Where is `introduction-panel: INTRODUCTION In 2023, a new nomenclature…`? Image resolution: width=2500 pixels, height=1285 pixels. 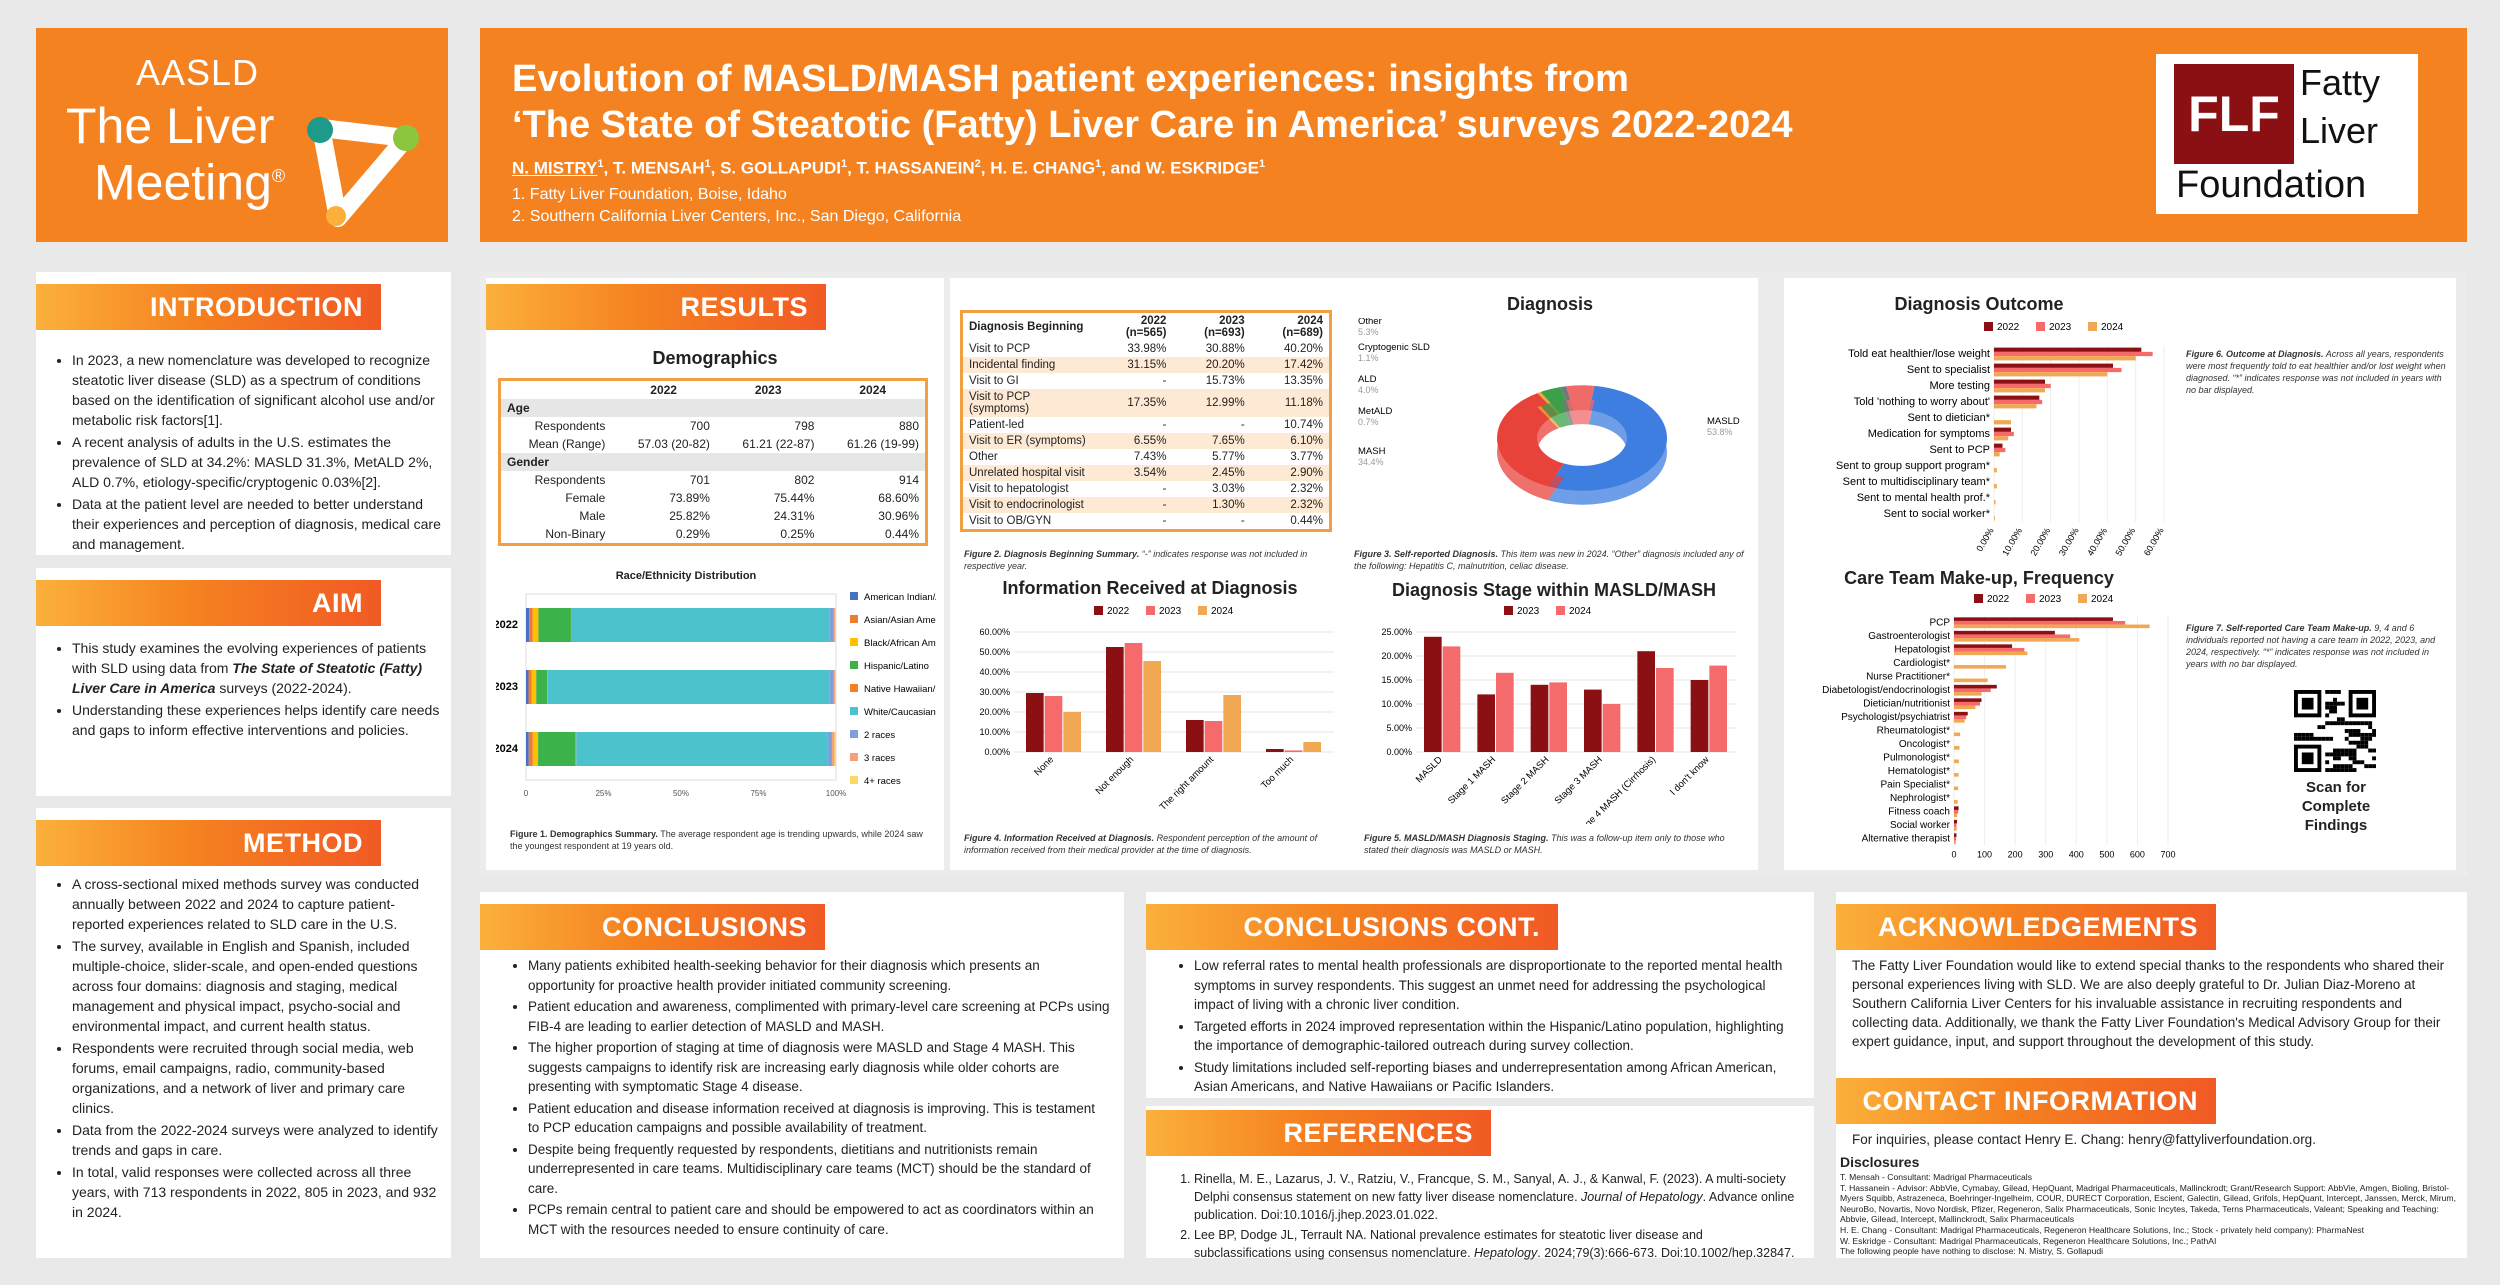
introduction-panel: INTRODUCTION In 2023, a new nomenclature… is located at coordinates (243, 413).